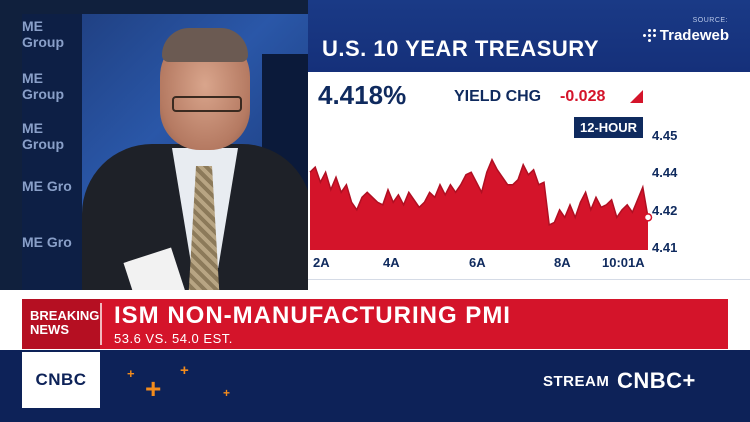  What do you see at coordinates (665, 210) in the screenshot?
I see `y-tick-label: 4.42` at bounding box center [665, 210].